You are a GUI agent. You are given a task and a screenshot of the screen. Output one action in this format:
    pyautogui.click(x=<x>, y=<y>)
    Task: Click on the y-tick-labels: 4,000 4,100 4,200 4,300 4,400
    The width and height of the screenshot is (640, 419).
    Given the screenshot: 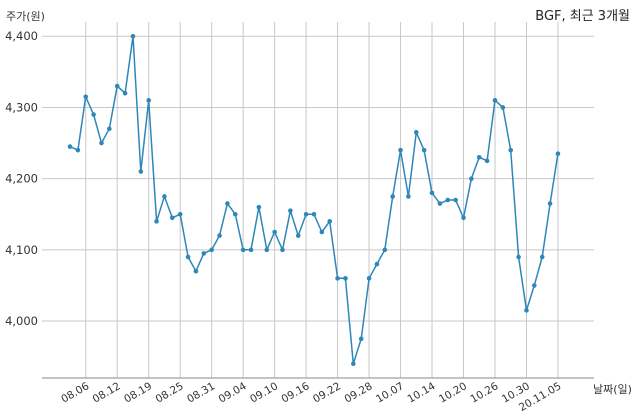 What is the action you would take?
    pyautogui.click(x=21, y=178)
    